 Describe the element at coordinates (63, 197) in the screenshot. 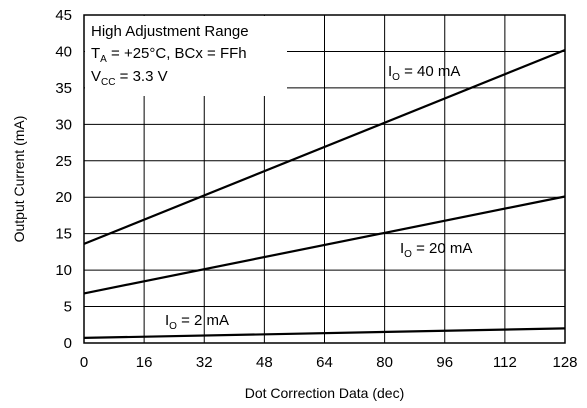

I see `y-tick-label-4: 20` at that location.